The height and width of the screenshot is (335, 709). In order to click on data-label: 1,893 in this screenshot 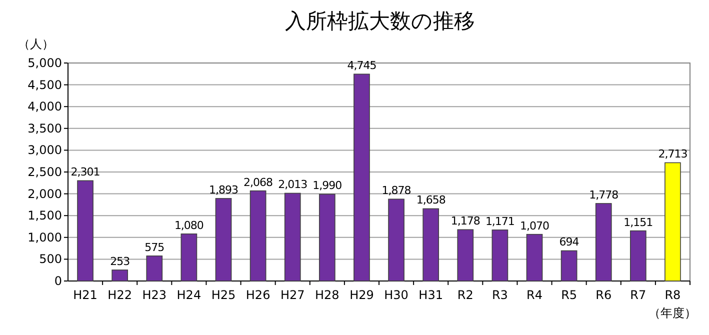, I will do `click(223, 189)`.